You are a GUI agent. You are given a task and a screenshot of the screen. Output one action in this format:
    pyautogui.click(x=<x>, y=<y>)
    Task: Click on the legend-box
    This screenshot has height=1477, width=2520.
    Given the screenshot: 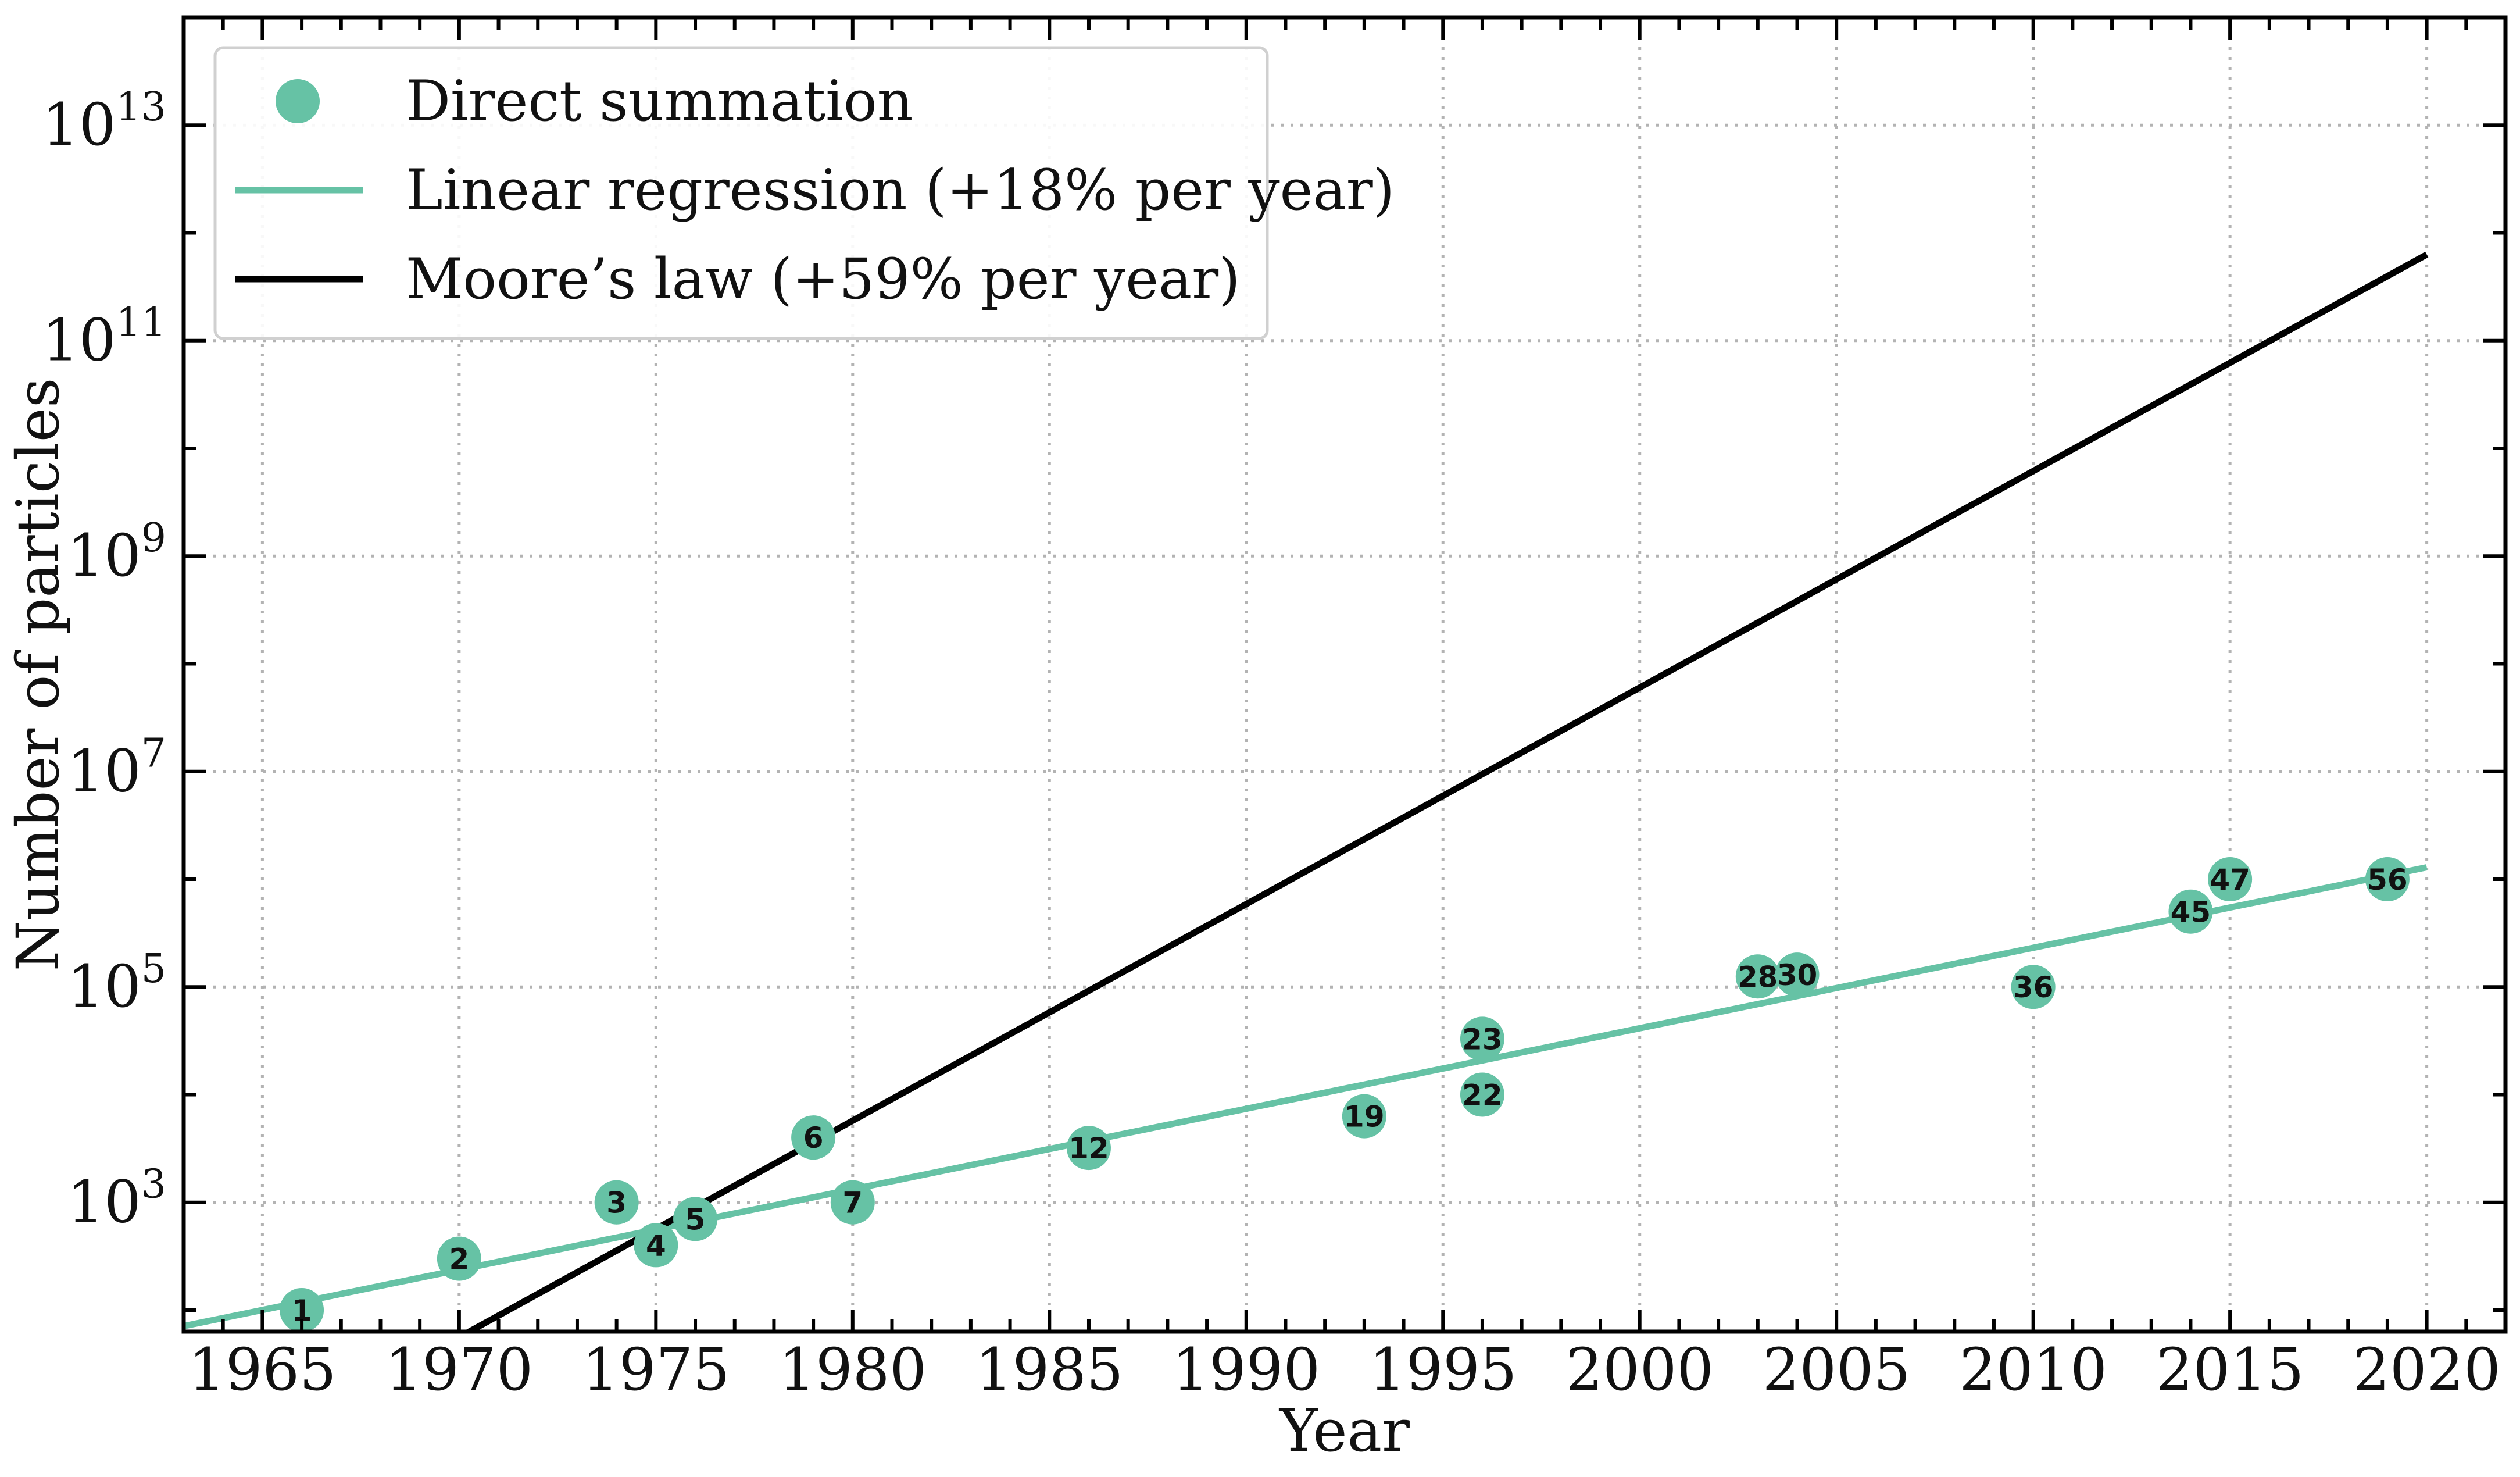 What is the action you would take?
    pyautogui.click(x=741, y=193)
    